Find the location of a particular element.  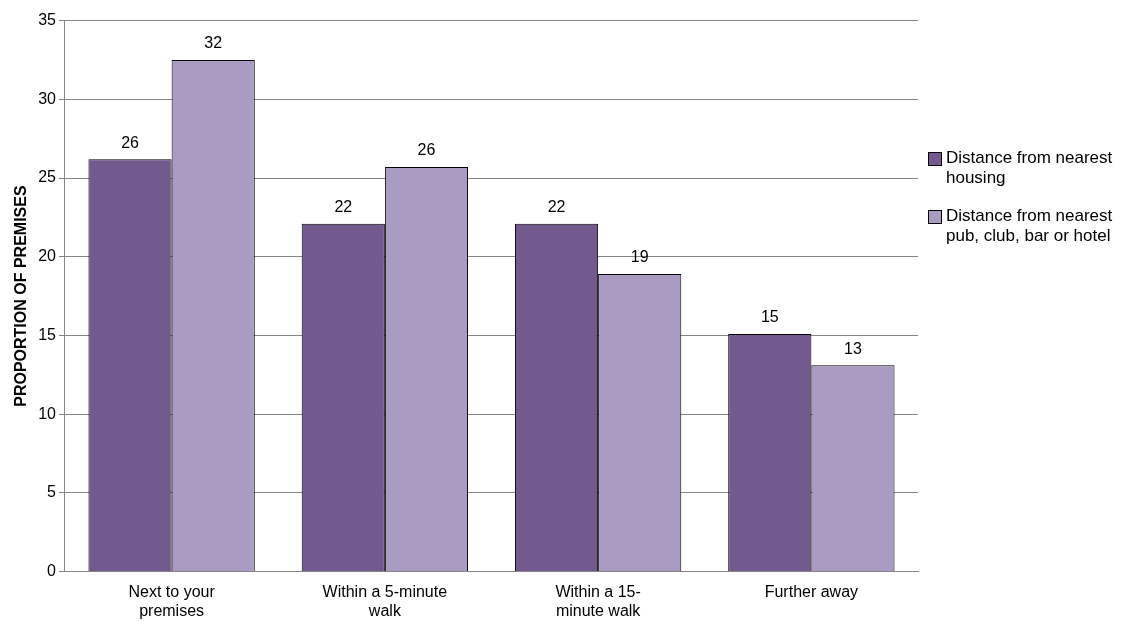

x-tick-label: Further away is located at coordinates (811, 591).